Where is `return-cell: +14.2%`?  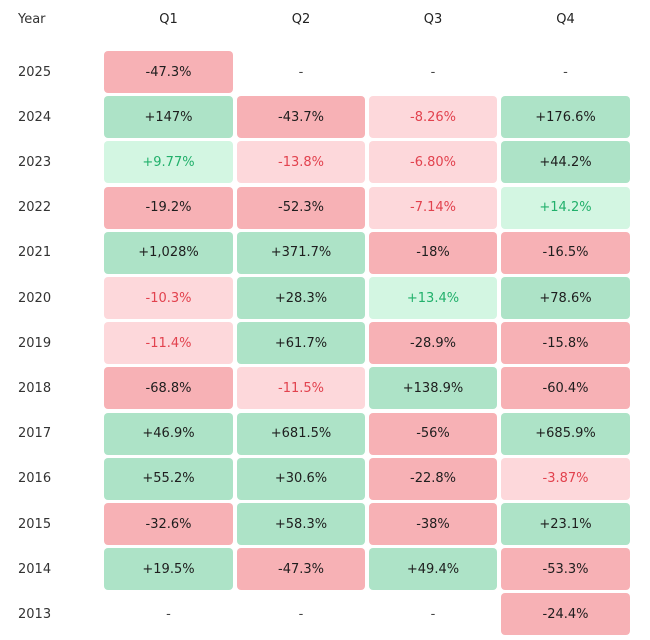
return-cell: +14.2% is located at coordinates (565, 207).